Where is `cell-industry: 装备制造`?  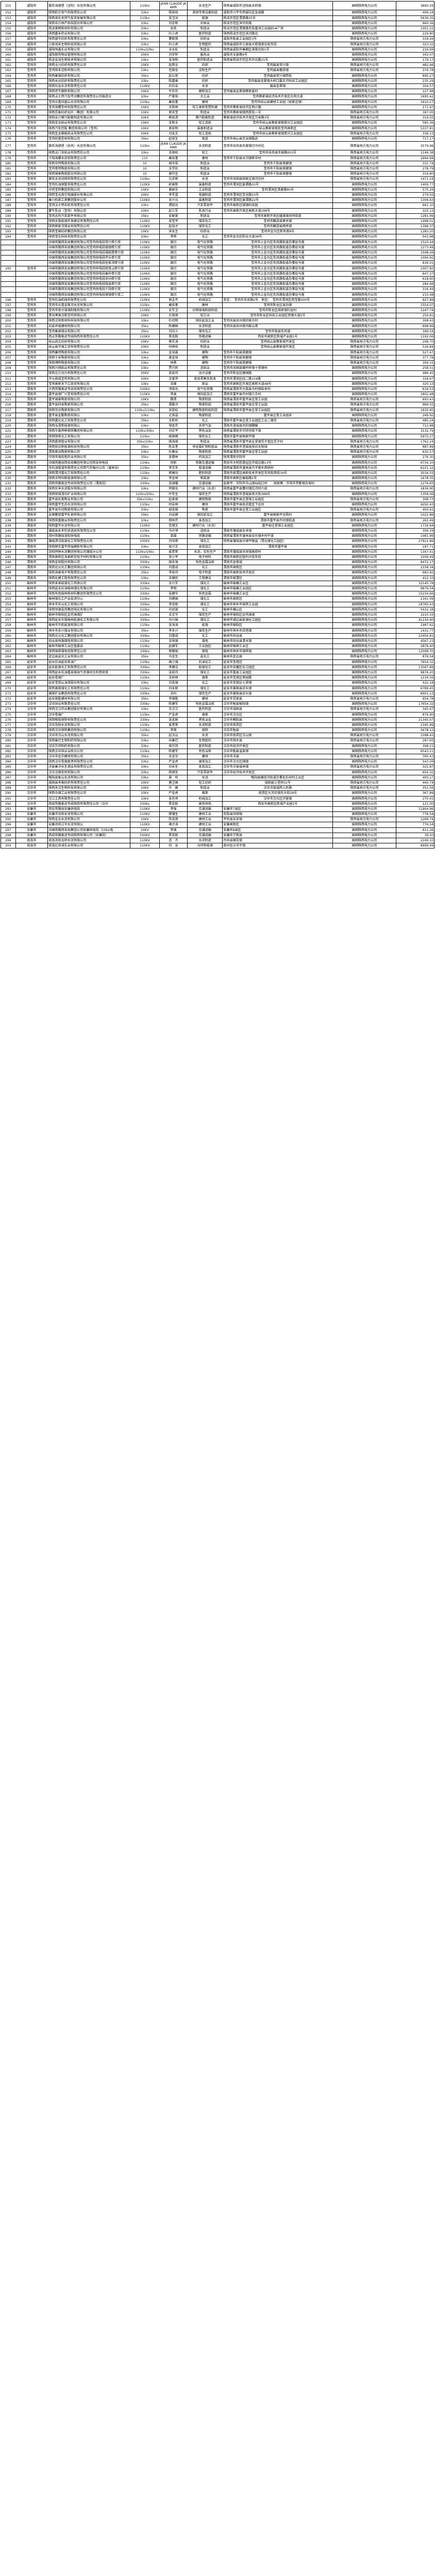
cell-industry: 装备制造 is located at coordinates (205, 200).